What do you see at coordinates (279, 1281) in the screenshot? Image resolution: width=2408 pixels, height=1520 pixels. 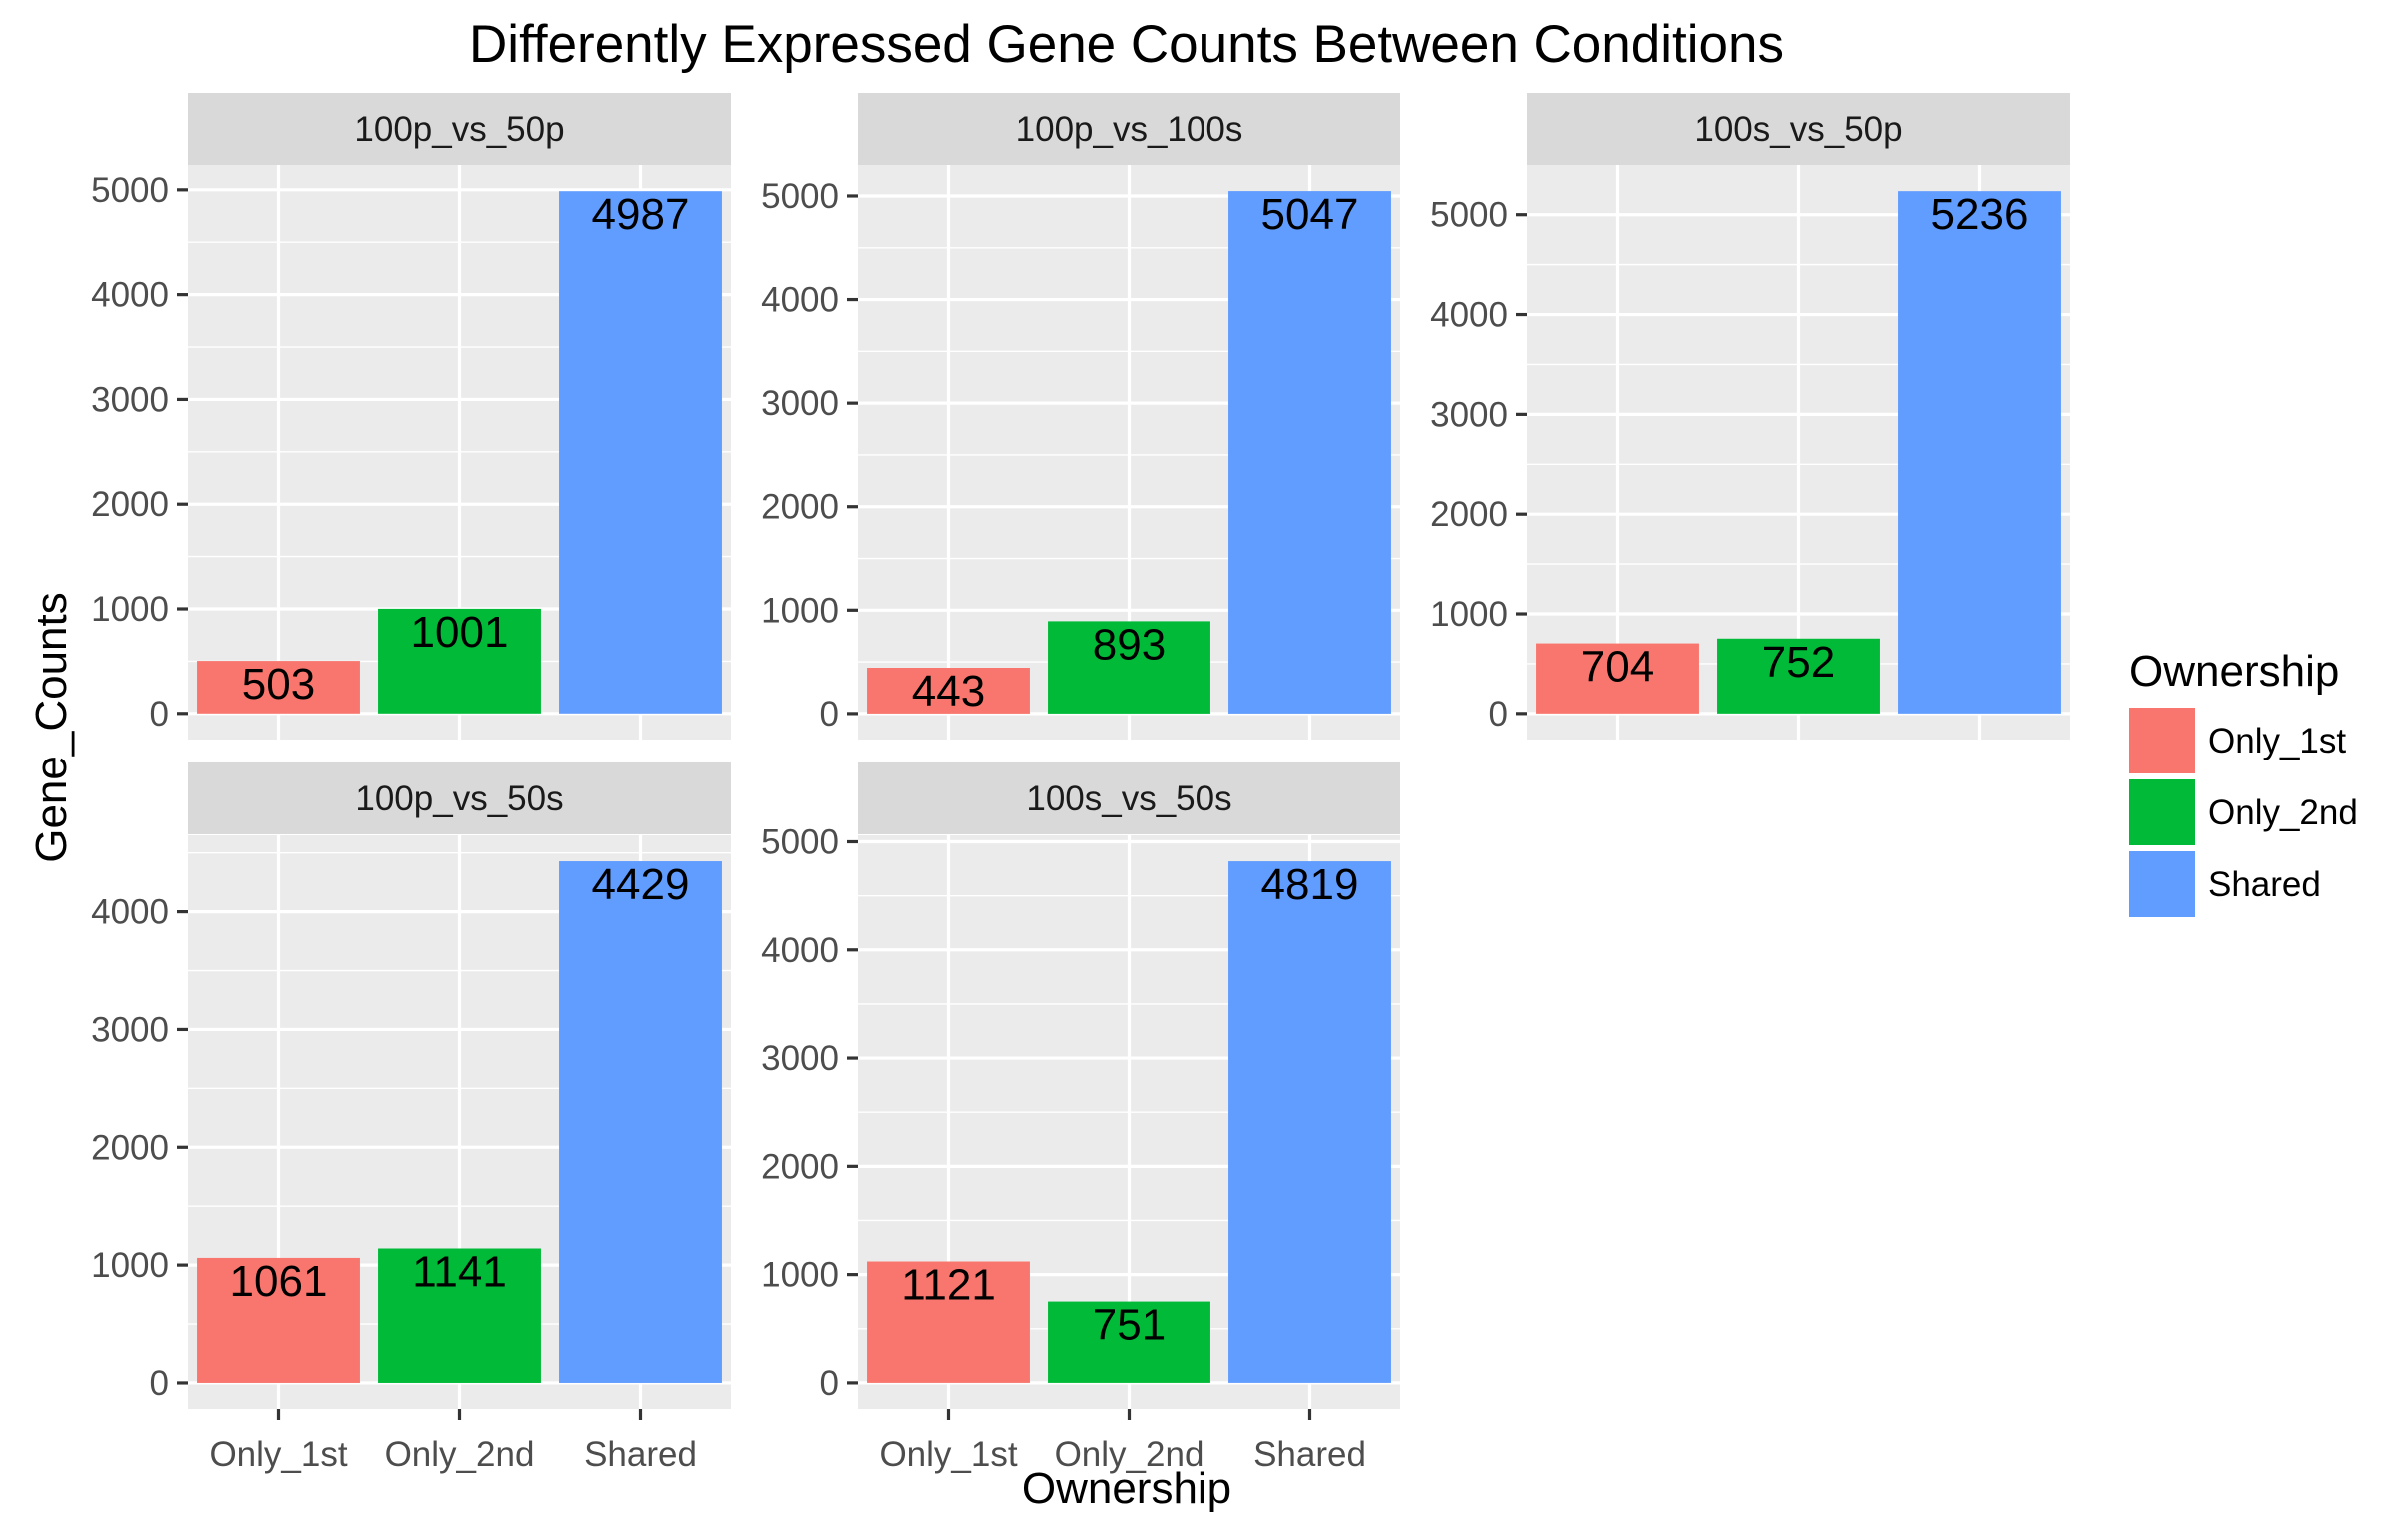 I see `bar-value-label: 1061` at bounding box center [279, 1281].